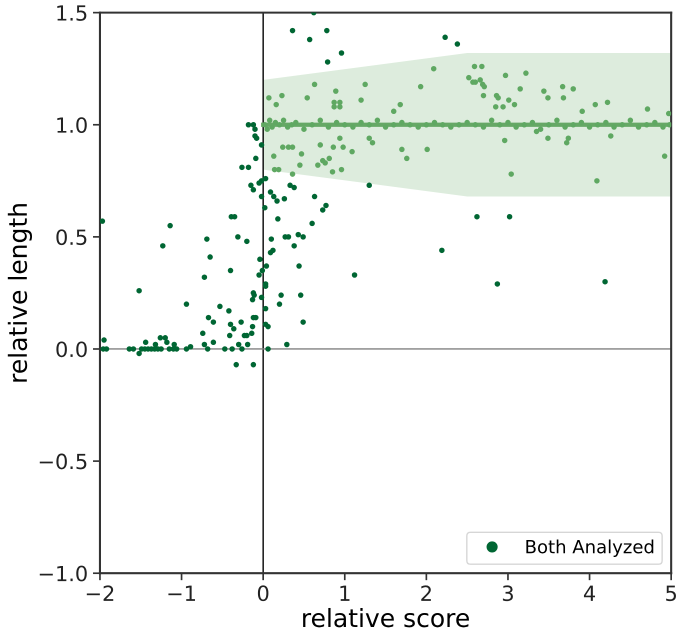 The height and width of the screenshot is (632, 680). What do you see at coordinates (100, 593) in the screenshot?
I see `x-tick-label: −2` at bounding box center [100, 593].